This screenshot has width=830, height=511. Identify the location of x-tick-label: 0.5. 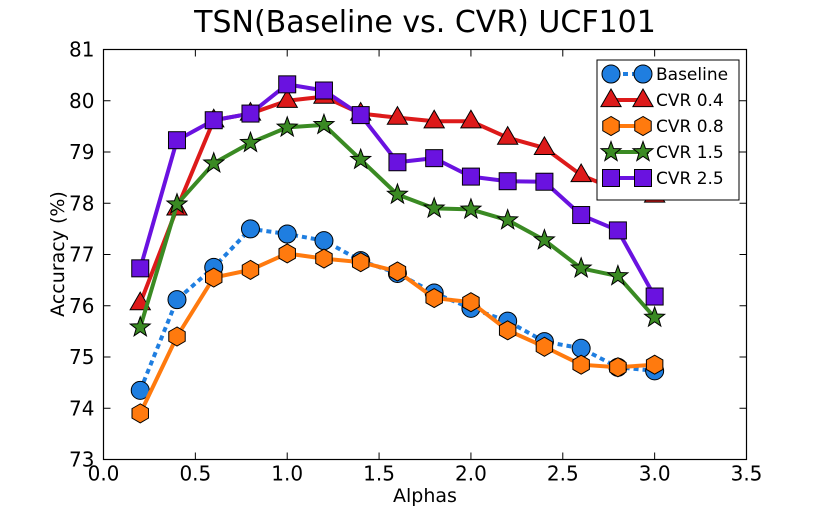
(195, 474).